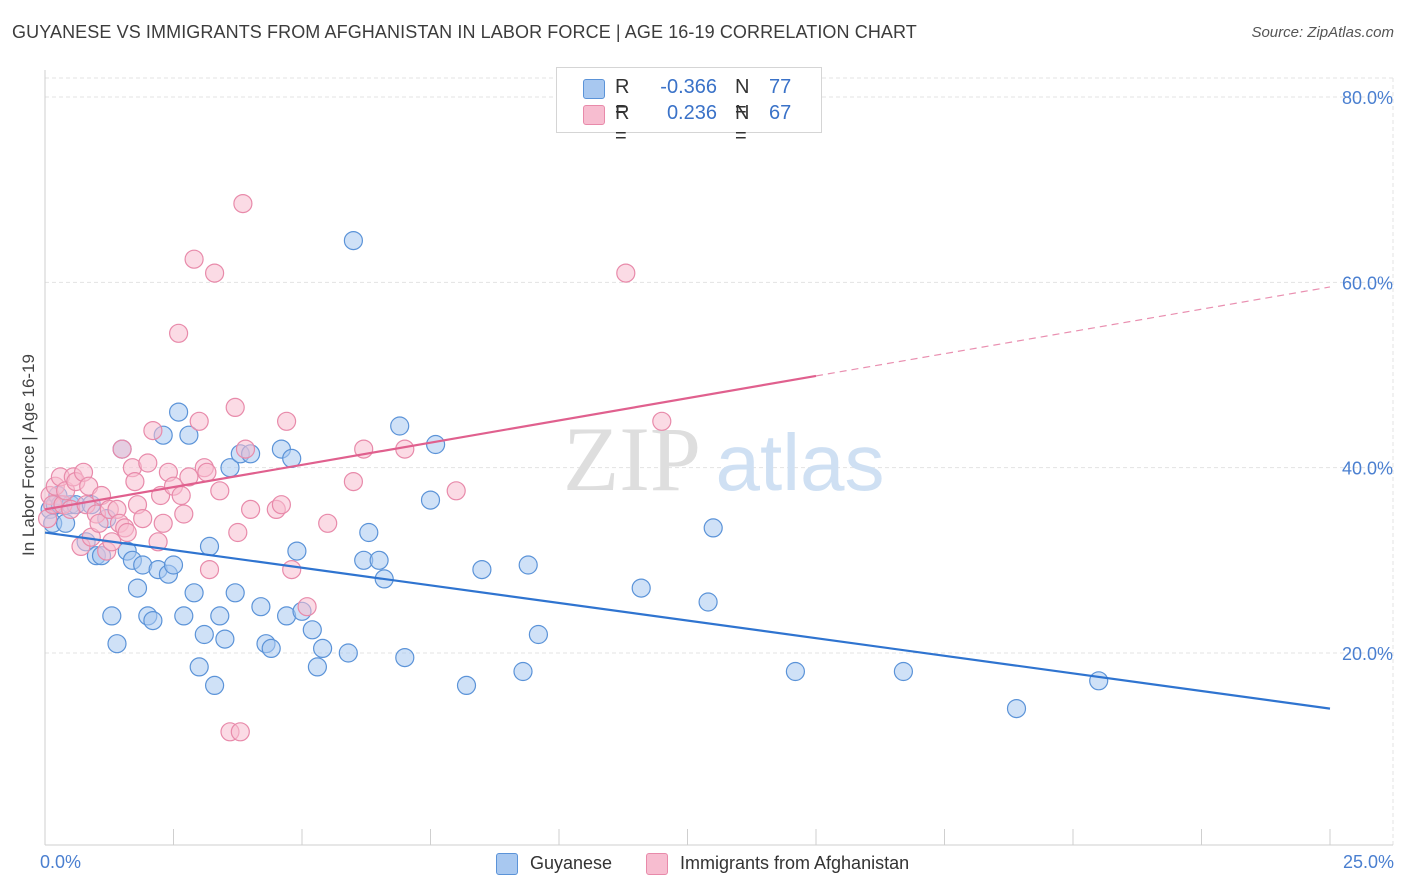  What do you see at coordinates (795, 863) in the screenshot?
I see `legend-label-afghanistan: Immigrants from Afghanistan` at bounding box center [795, 863].